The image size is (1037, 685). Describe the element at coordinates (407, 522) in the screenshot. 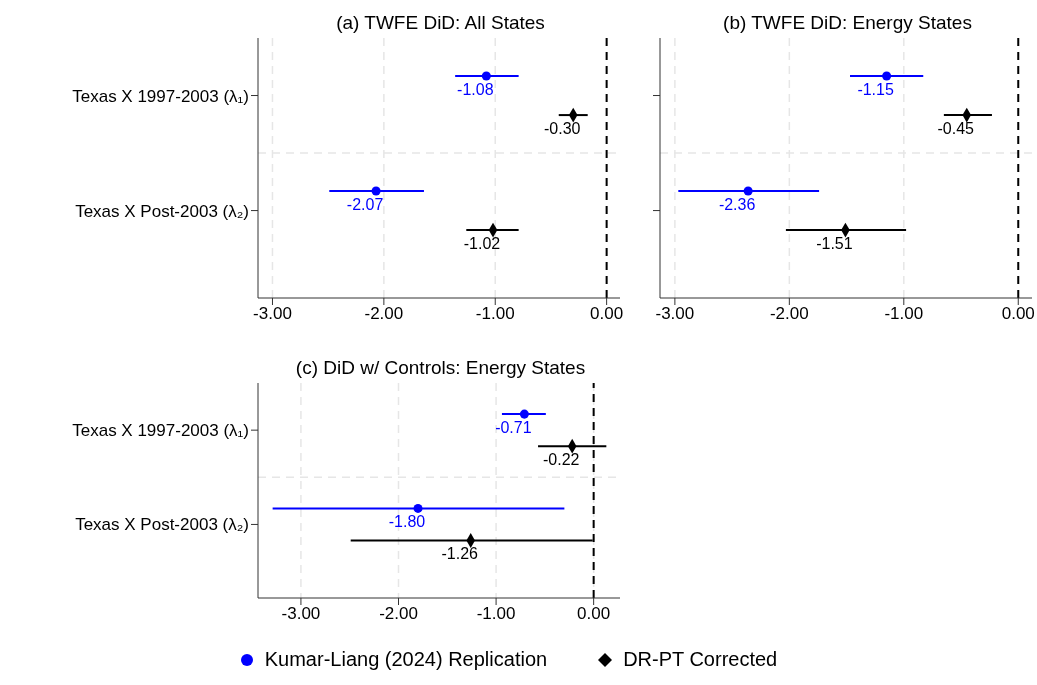

I see `data-label: -1.80` at that location.